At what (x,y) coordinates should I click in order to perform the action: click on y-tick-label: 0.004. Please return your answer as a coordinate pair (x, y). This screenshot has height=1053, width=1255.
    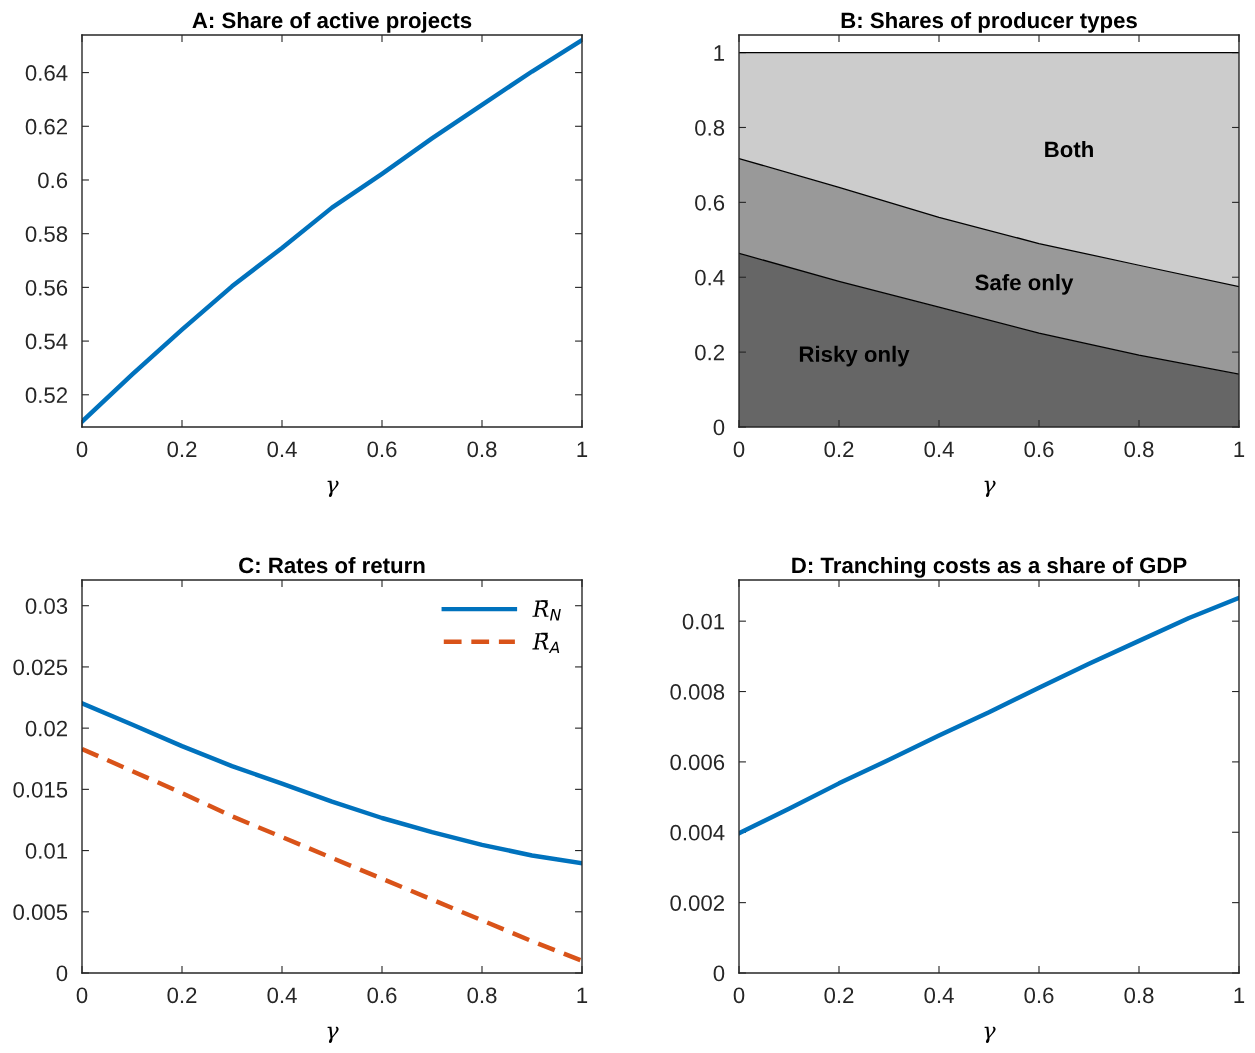
    Looking at the image, I should click on (697, 832).